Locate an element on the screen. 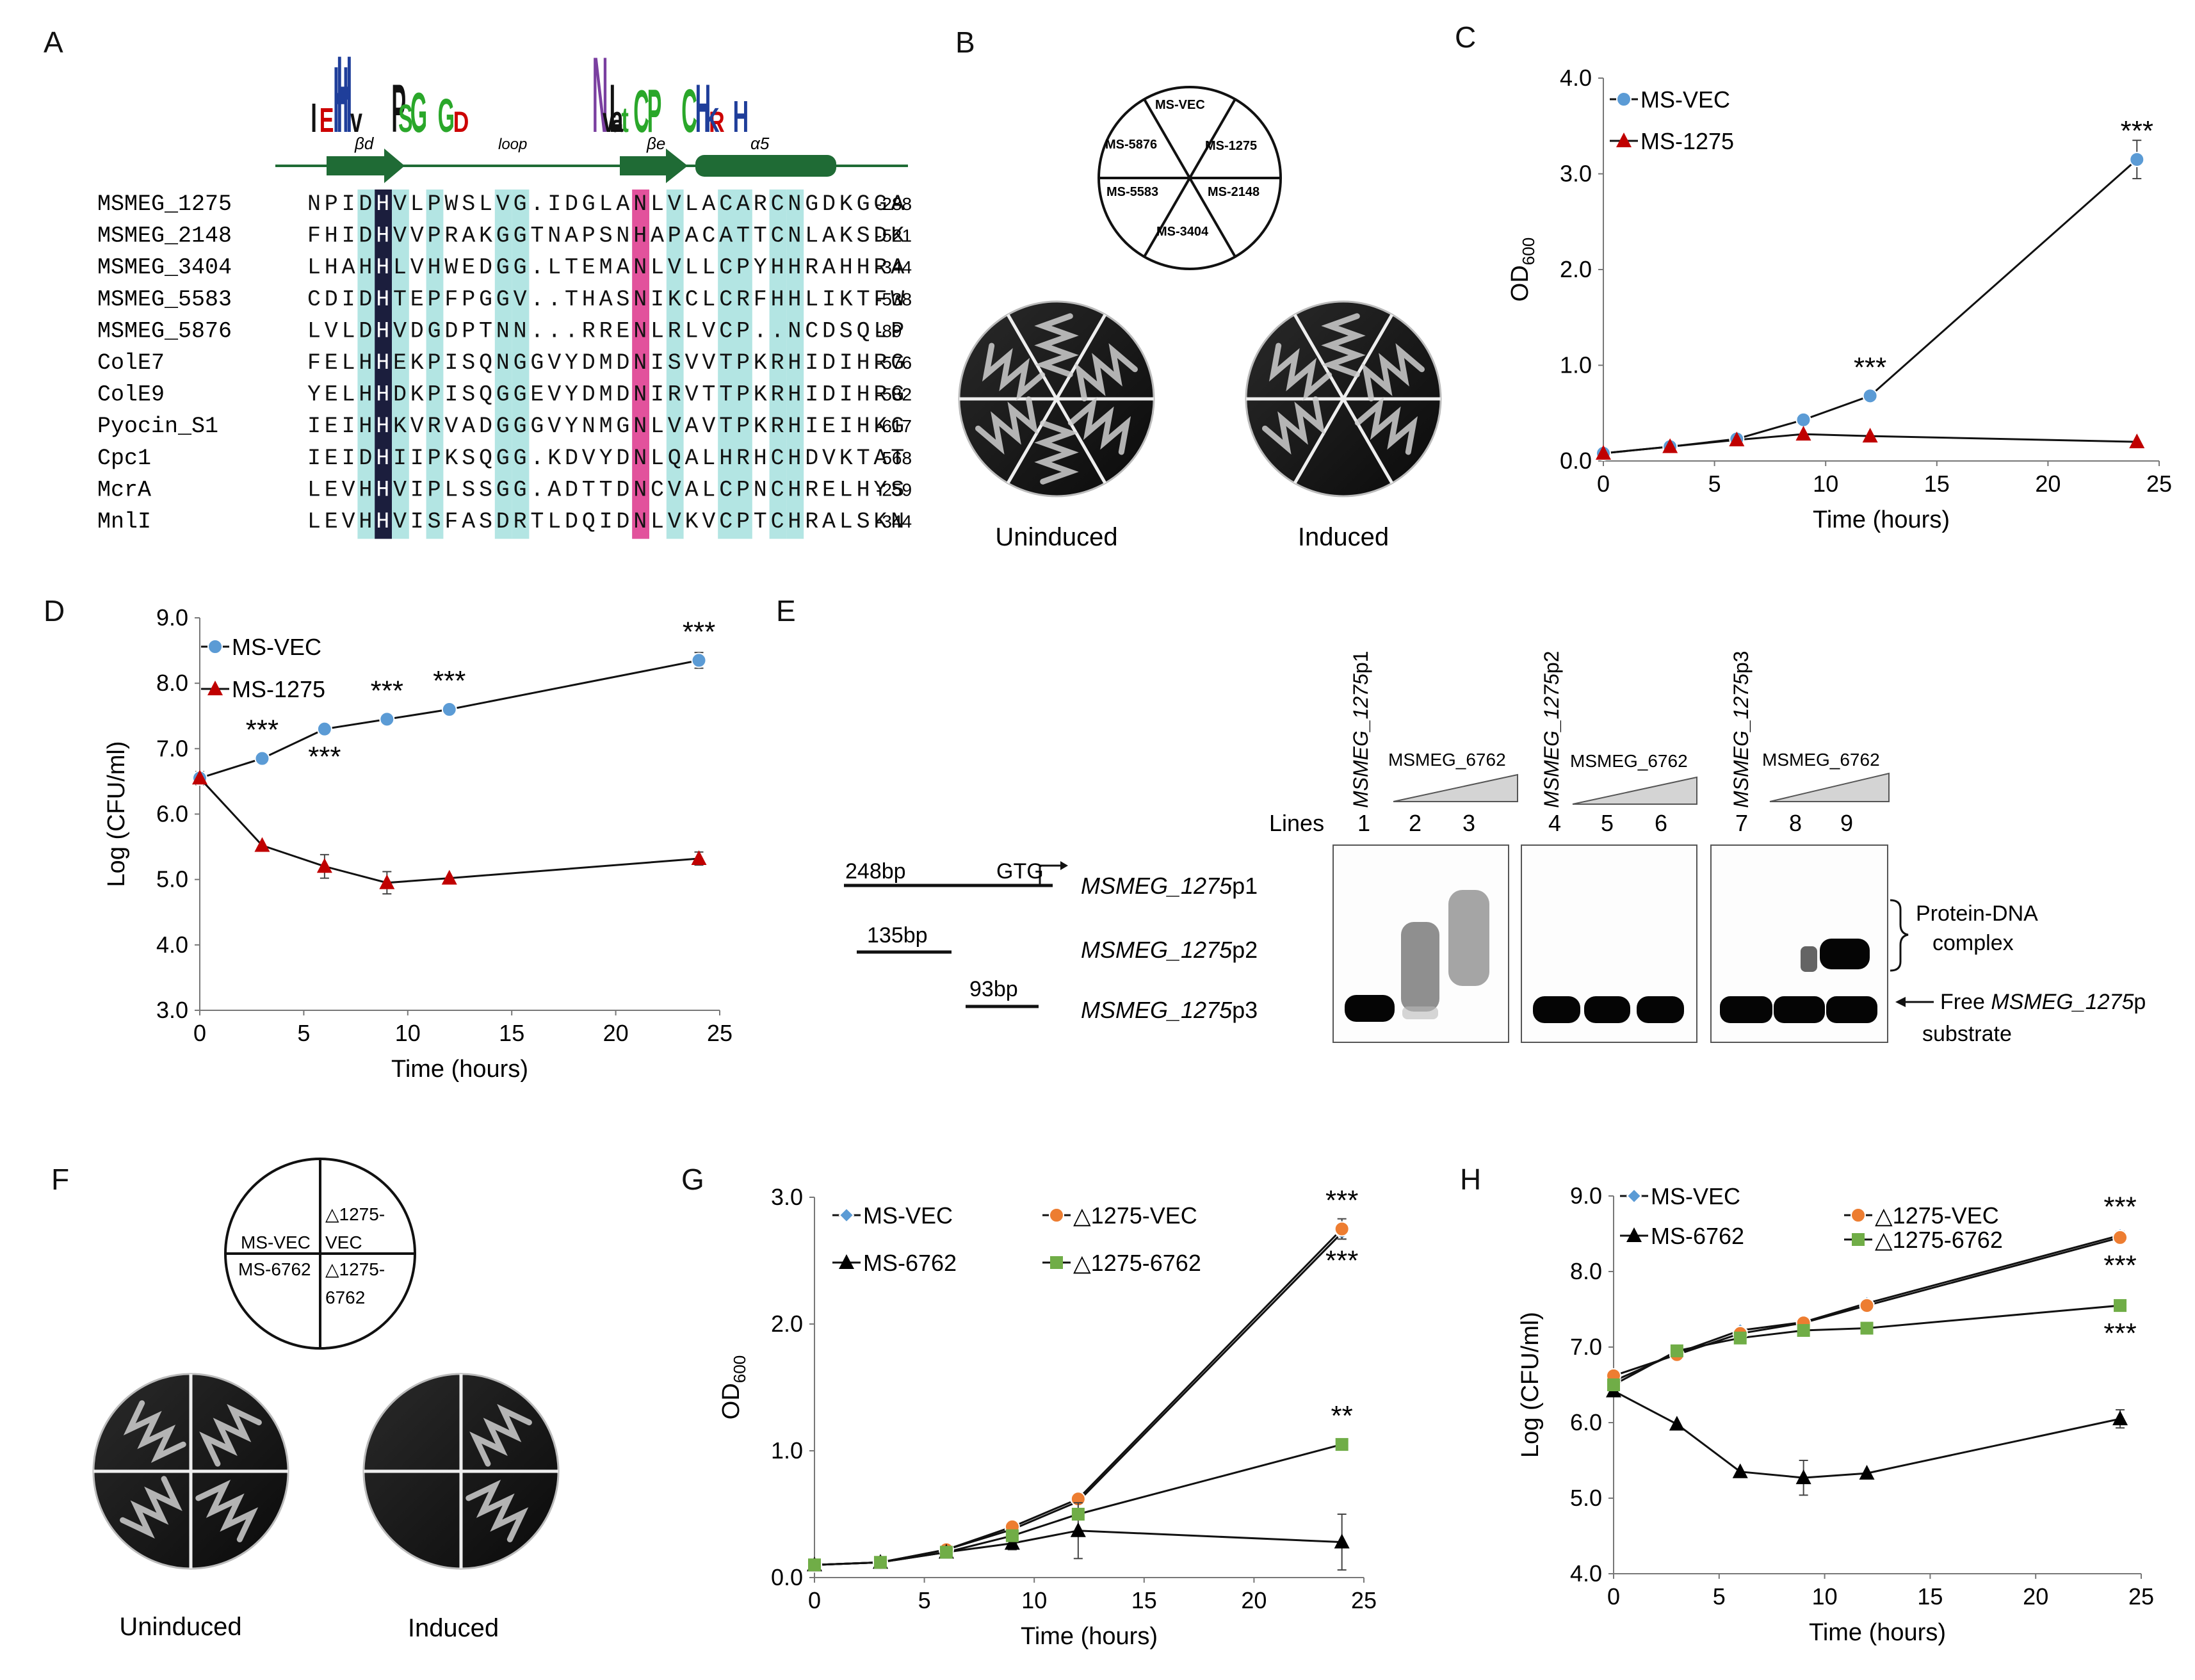 Image resolution: width=2195 pixels, height=1680 pixels. y-tick-label: 7.0 is located at coordinates (172, 748).